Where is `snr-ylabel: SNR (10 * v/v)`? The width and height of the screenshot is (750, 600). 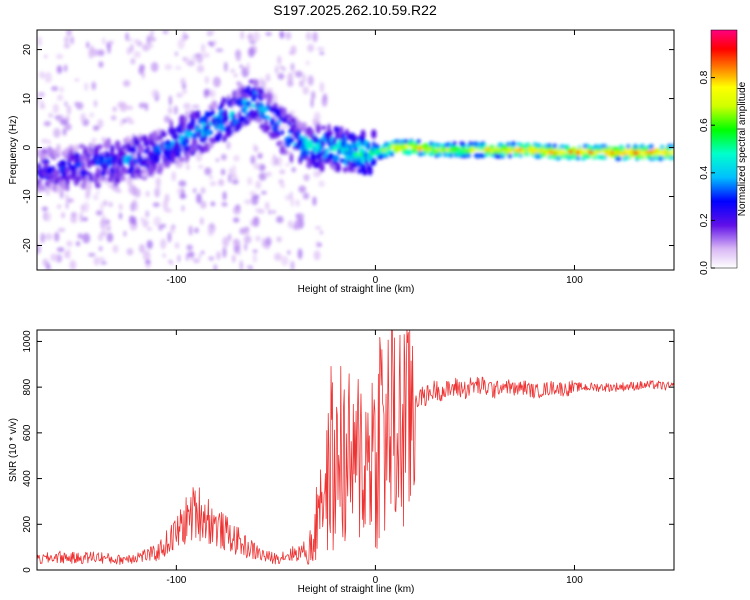 snr-ylabel: SNR (10 * v/v) is located at coordinates (13, 450).